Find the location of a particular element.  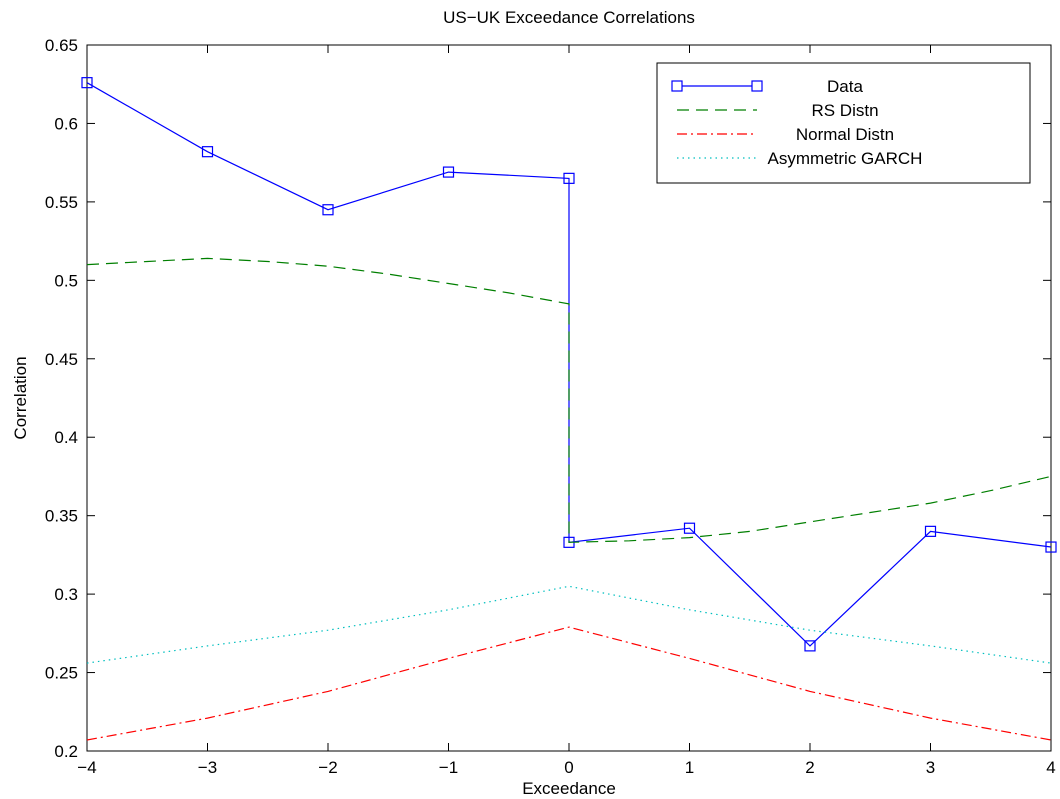

x-tick-label: 2 is located at coordinates (809, 767).